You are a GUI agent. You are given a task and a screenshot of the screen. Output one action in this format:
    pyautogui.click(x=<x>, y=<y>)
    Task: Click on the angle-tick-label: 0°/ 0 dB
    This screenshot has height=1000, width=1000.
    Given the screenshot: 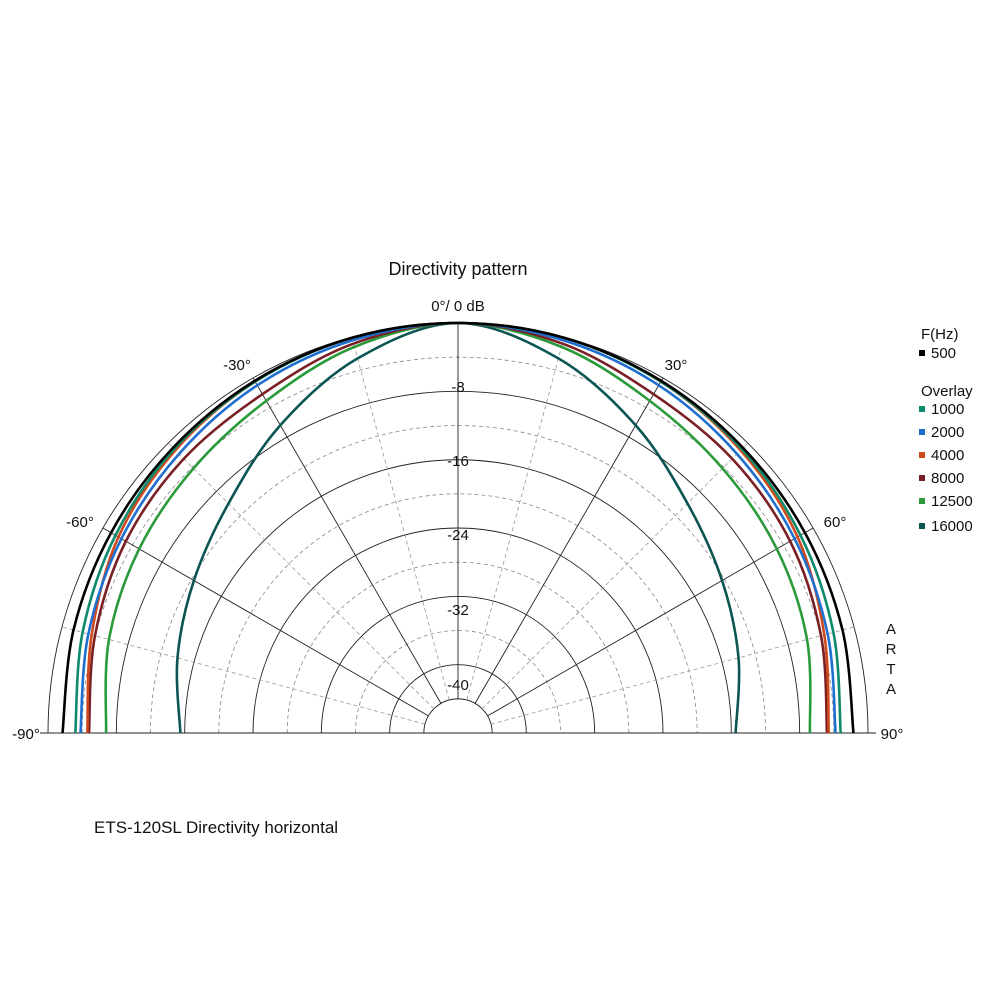 What is the action you would take?
    pyautogui.click(x=458, y=306)
    